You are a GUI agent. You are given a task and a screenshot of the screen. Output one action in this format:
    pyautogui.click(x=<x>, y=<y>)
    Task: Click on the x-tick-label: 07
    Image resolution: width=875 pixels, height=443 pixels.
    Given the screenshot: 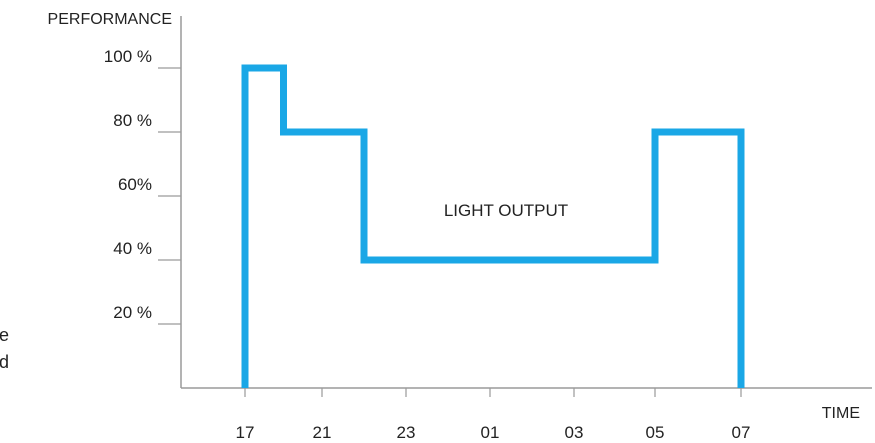 What is the action you would take?
    pyautogui.click(x=741, y=432)
    